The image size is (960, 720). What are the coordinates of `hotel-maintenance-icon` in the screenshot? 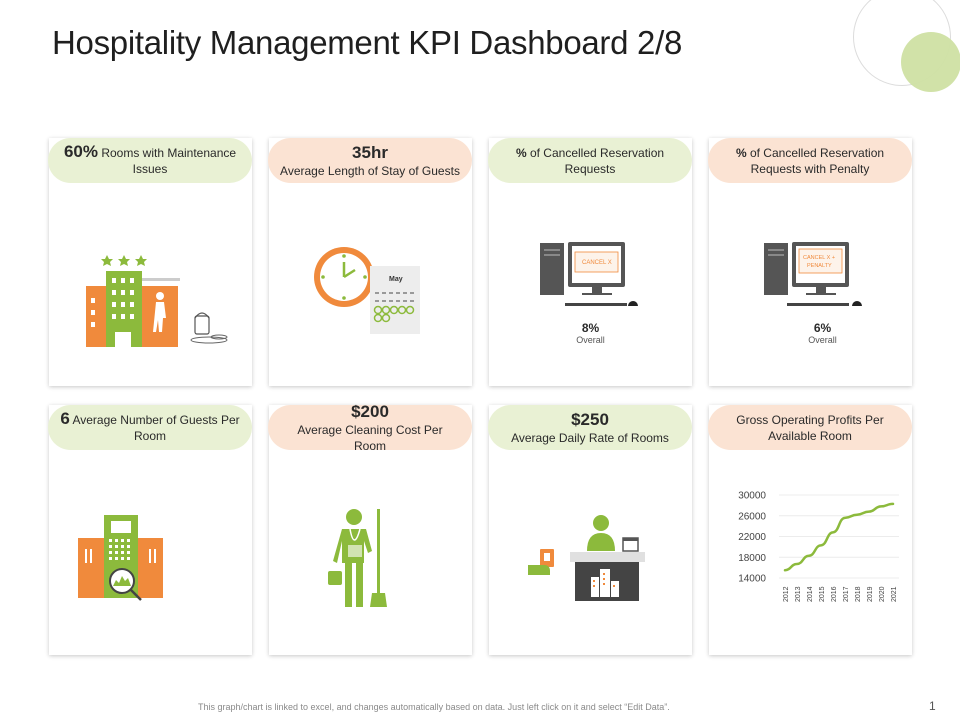 It's located at (157, 301).